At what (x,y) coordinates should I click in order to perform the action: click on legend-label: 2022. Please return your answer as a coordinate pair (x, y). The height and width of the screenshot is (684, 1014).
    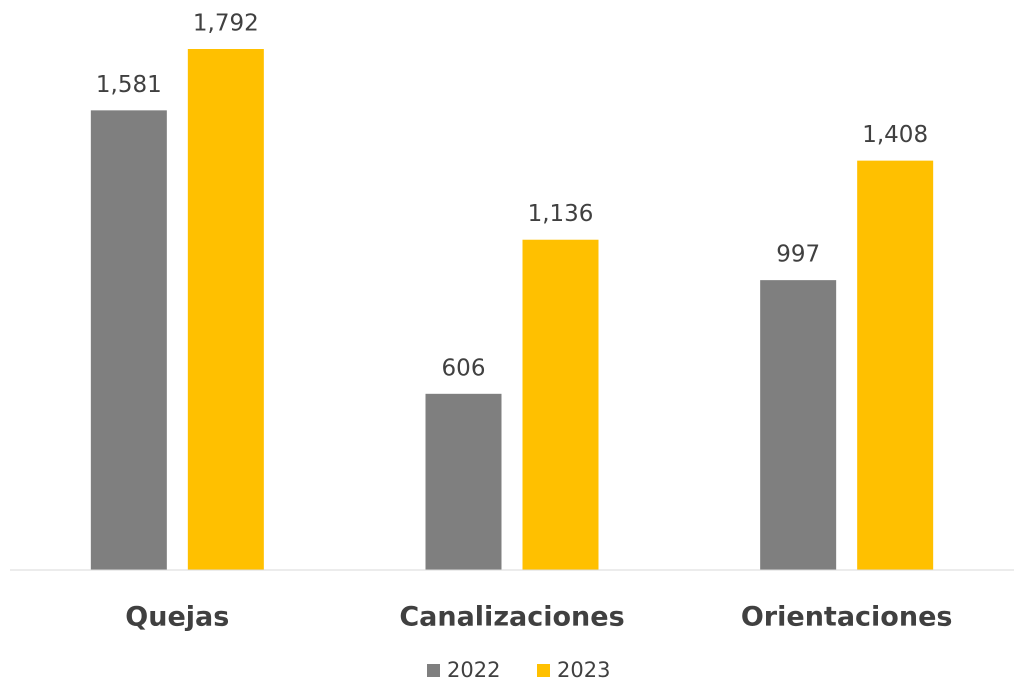
    Looking at the image, I should click on (473, 670).